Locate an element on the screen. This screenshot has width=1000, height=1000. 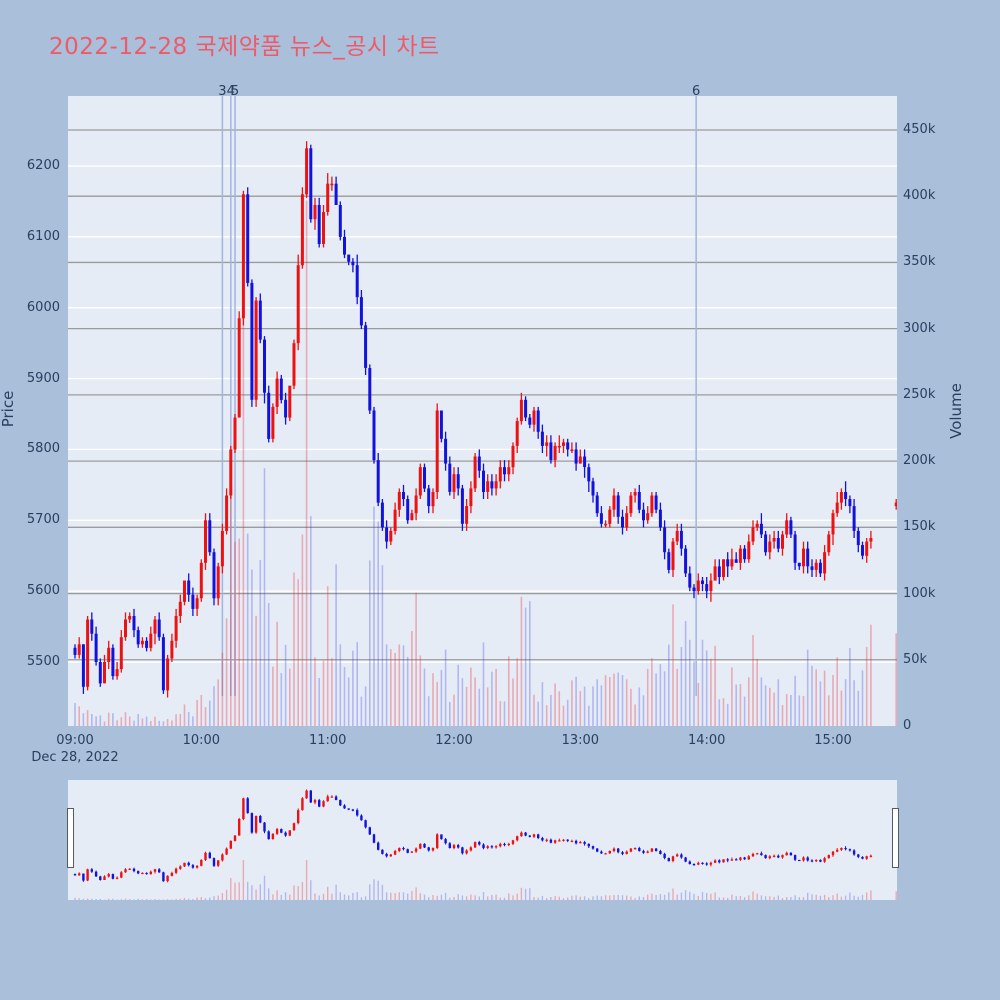
rangeslider-canvas is located at coordinates (482, 840).